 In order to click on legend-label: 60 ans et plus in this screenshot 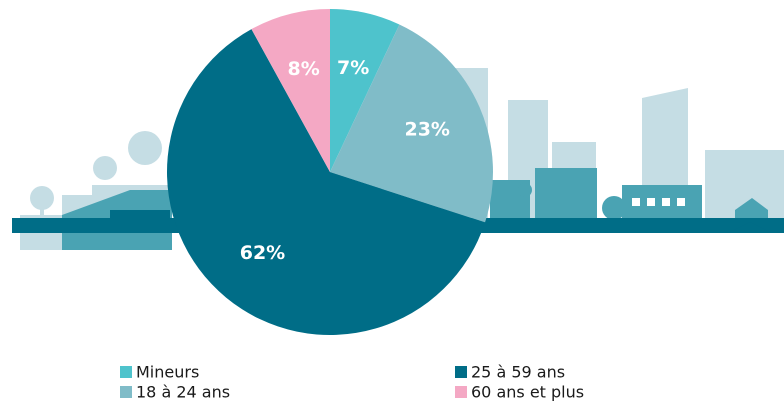, I will do `click(527, 392)`.